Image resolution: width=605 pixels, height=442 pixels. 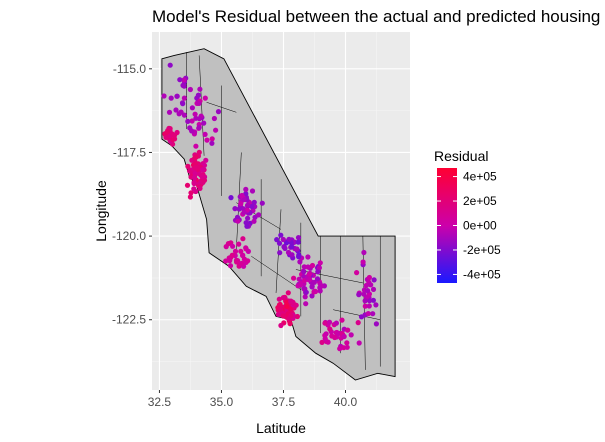 I want to click on legend-title: Residual, so click(x=461, y=156).